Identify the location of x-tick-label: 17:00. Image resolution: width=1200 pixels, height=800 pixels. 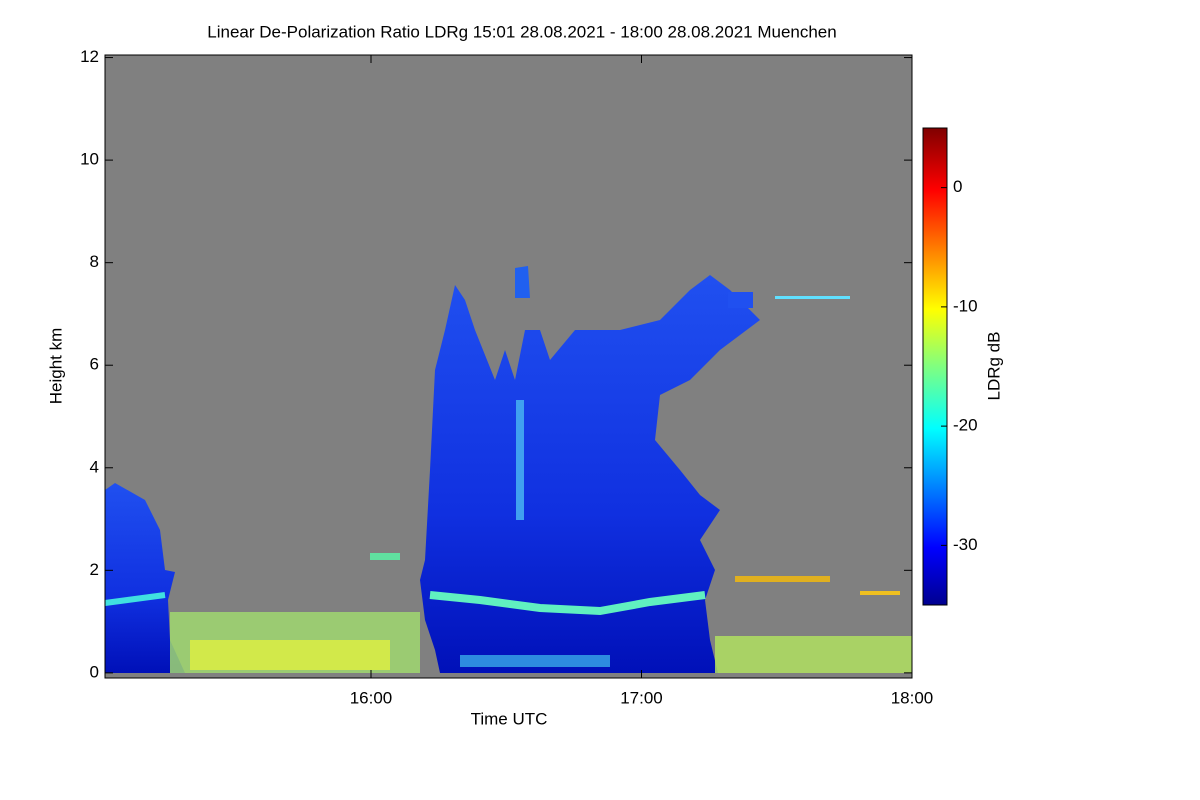
(641, 697).